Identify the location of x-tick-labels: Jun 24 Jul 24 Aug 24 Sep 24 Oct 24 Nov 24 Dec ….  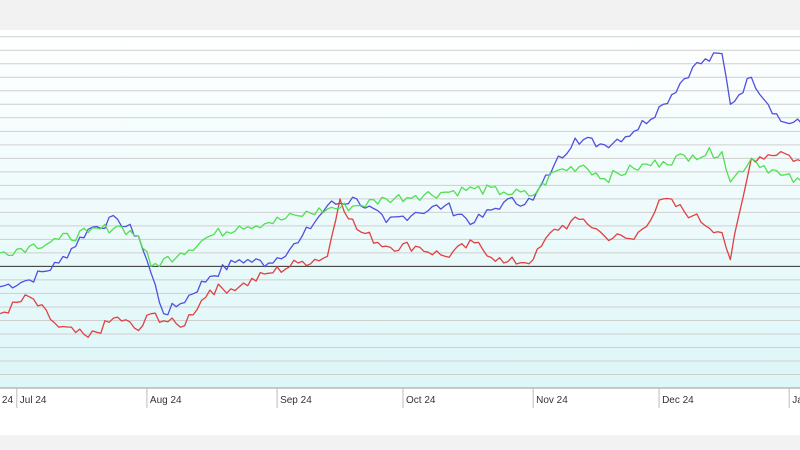
(400, 400).